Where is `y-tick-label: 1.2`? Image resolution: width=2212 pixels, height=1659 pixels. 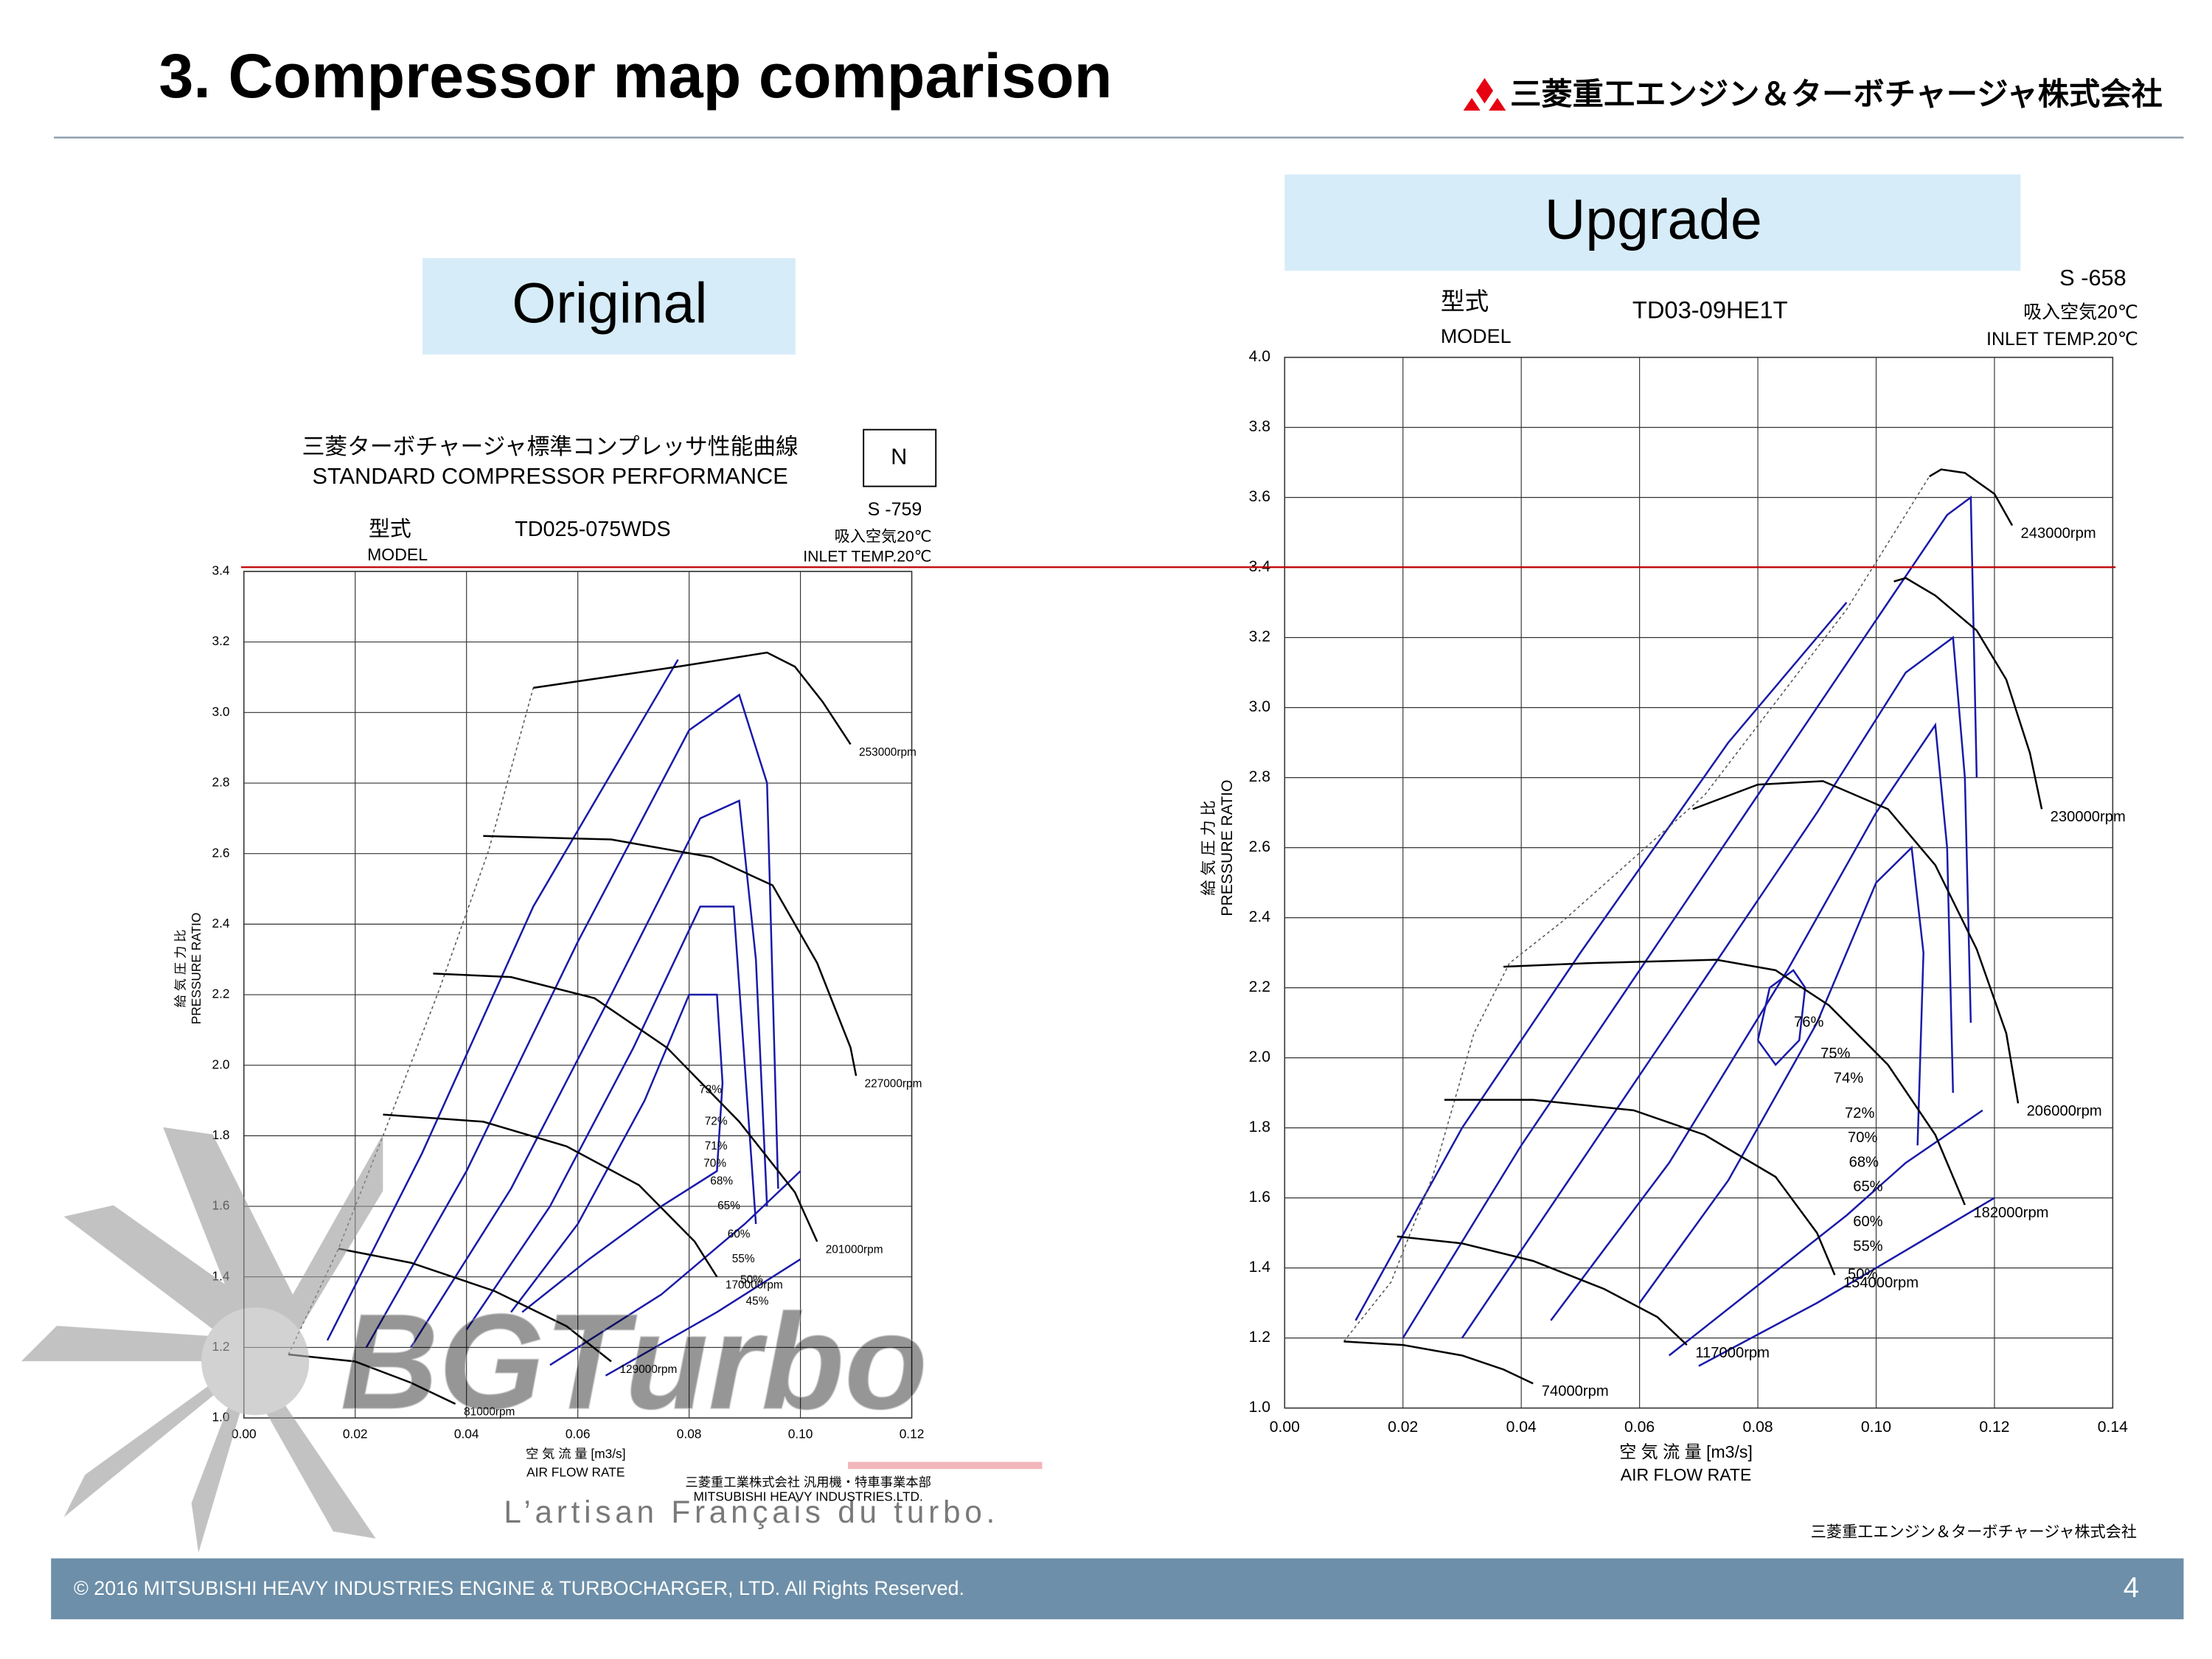 y-tick-label: 1.2 is located at coordinates (1259, 1337).